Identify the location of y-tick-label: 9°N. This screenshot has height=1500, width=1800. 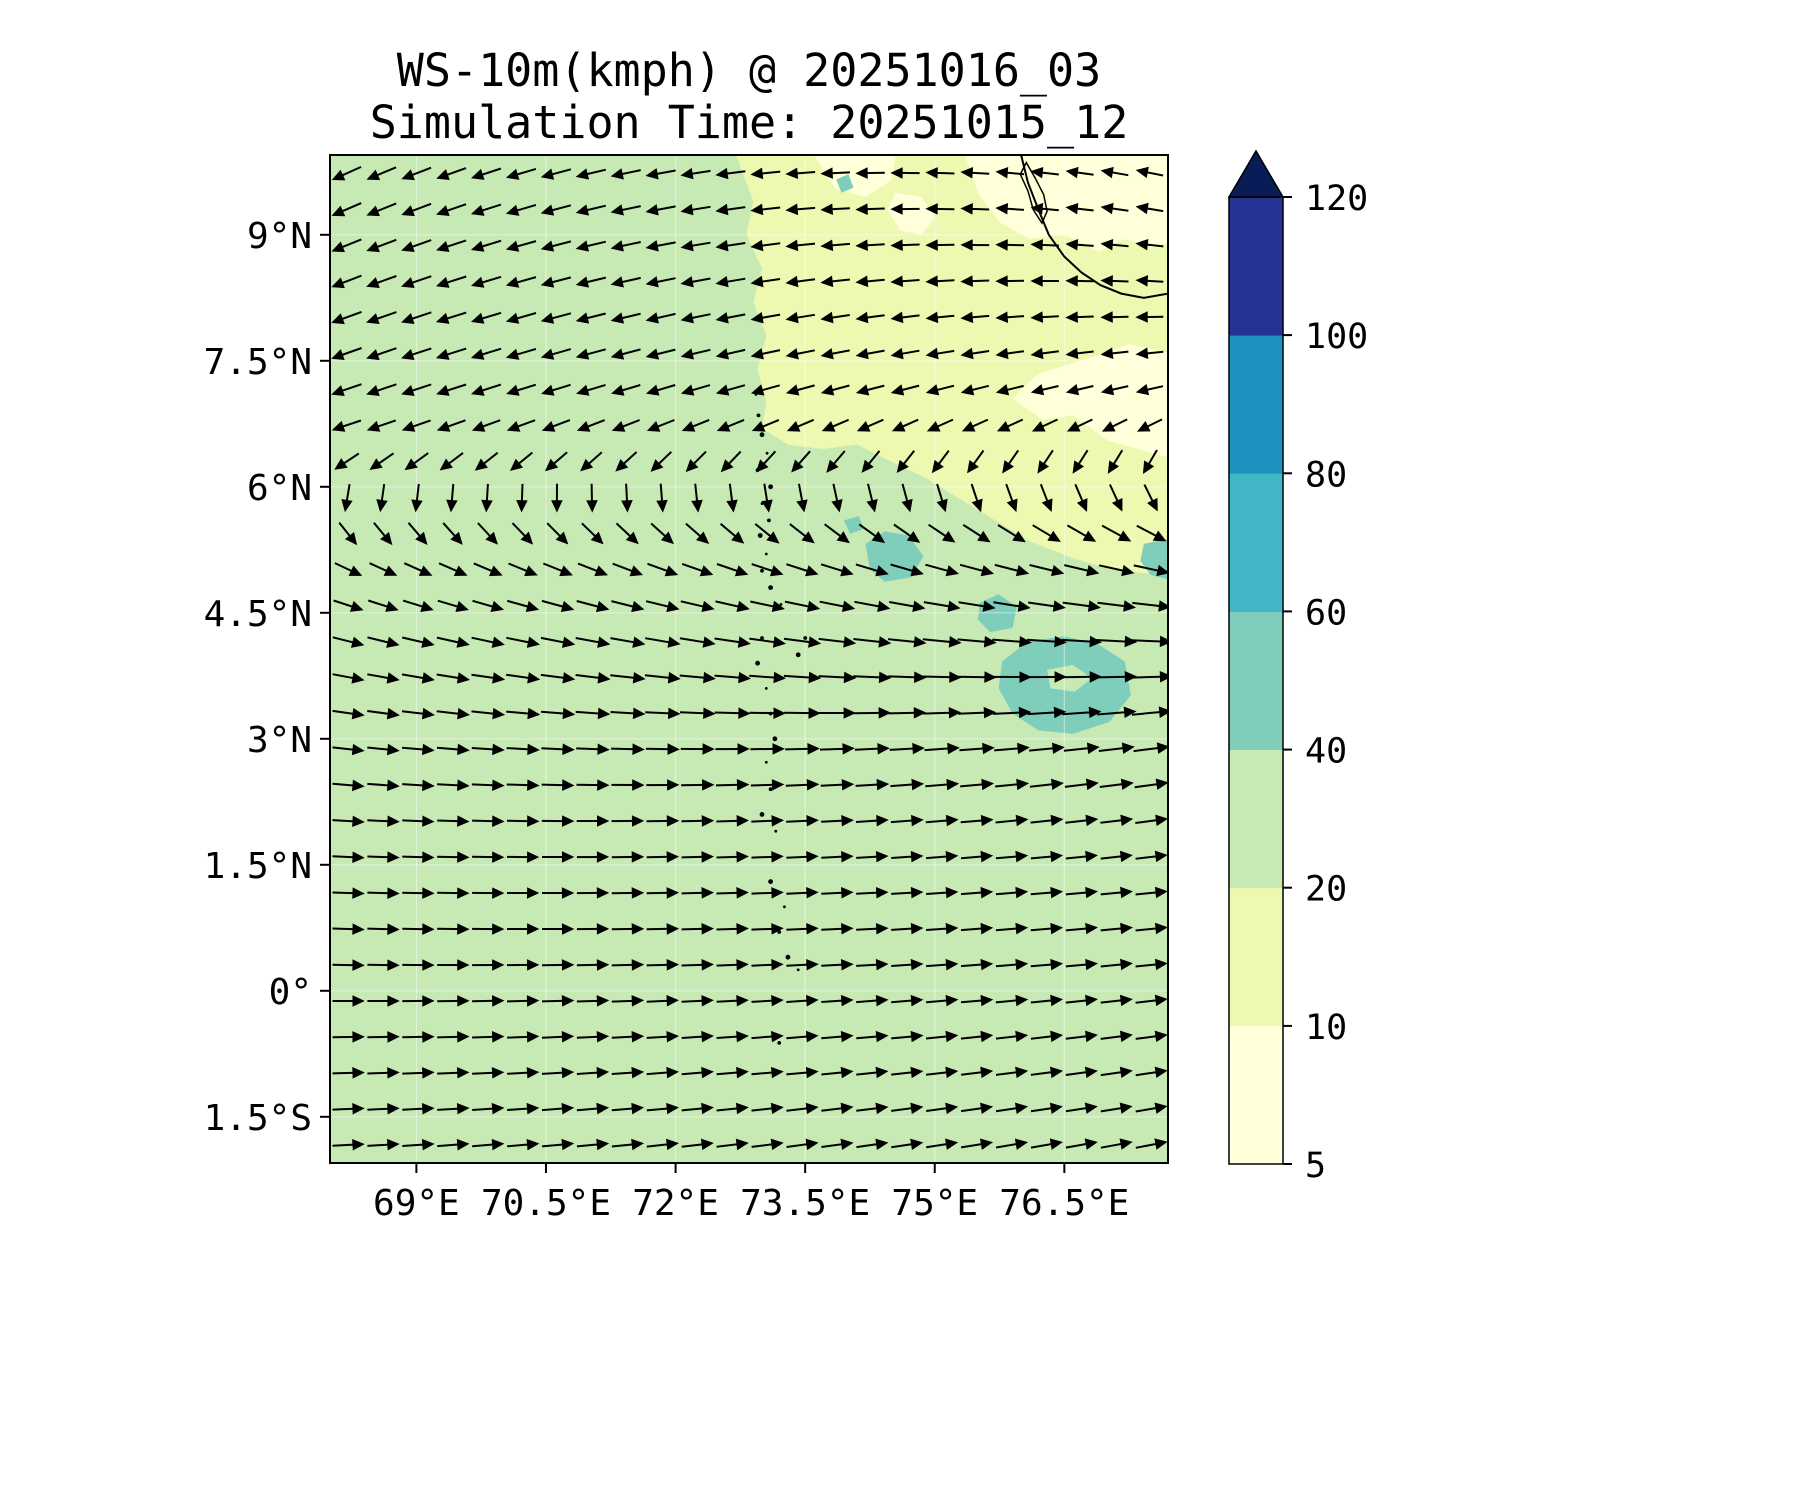
(279, 236).